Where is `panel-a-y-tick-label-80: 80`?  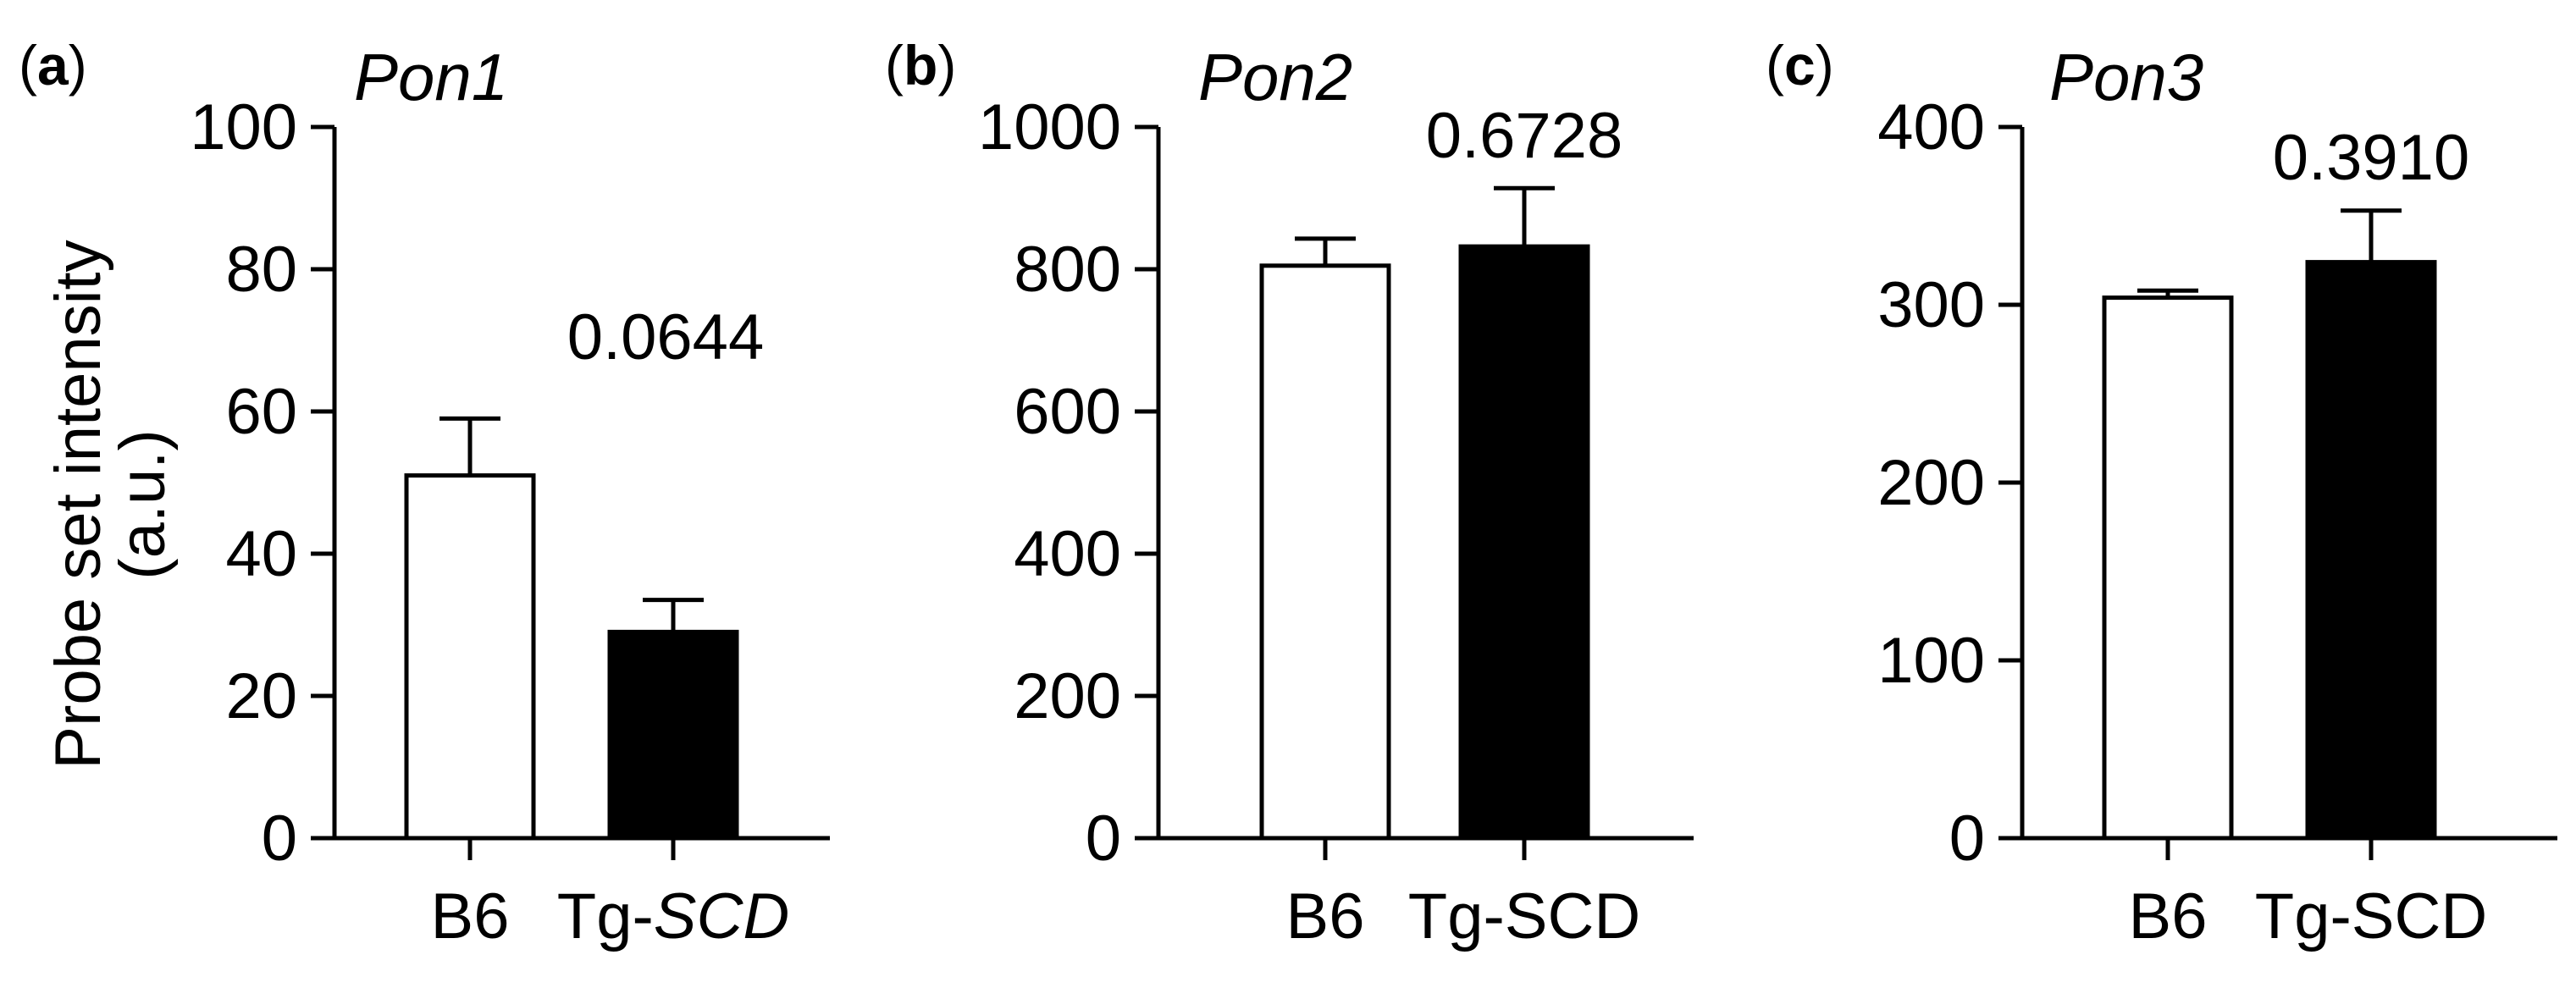 panel-a-y-tick-label-80: 80 is located at coordinates (261, 270).